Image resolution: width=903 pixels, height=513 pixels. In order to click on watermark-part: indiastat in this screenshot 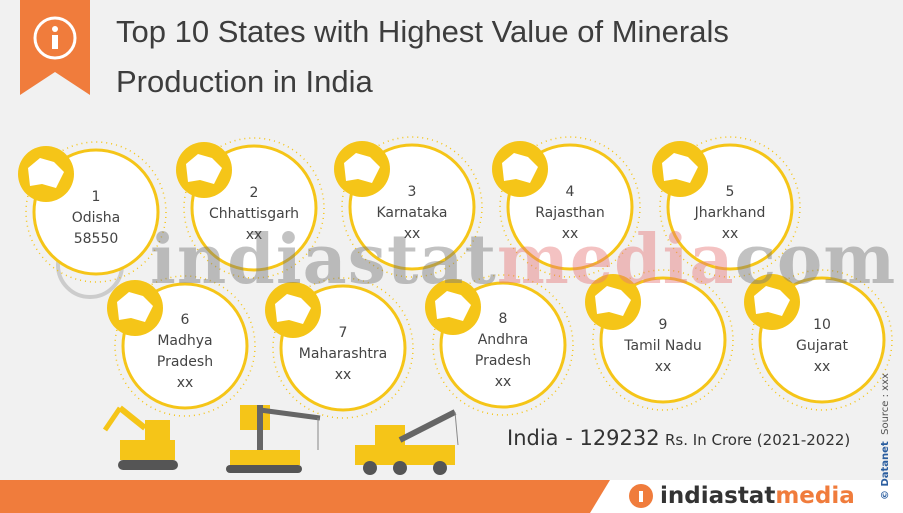, I will do `click(323, 260)`.